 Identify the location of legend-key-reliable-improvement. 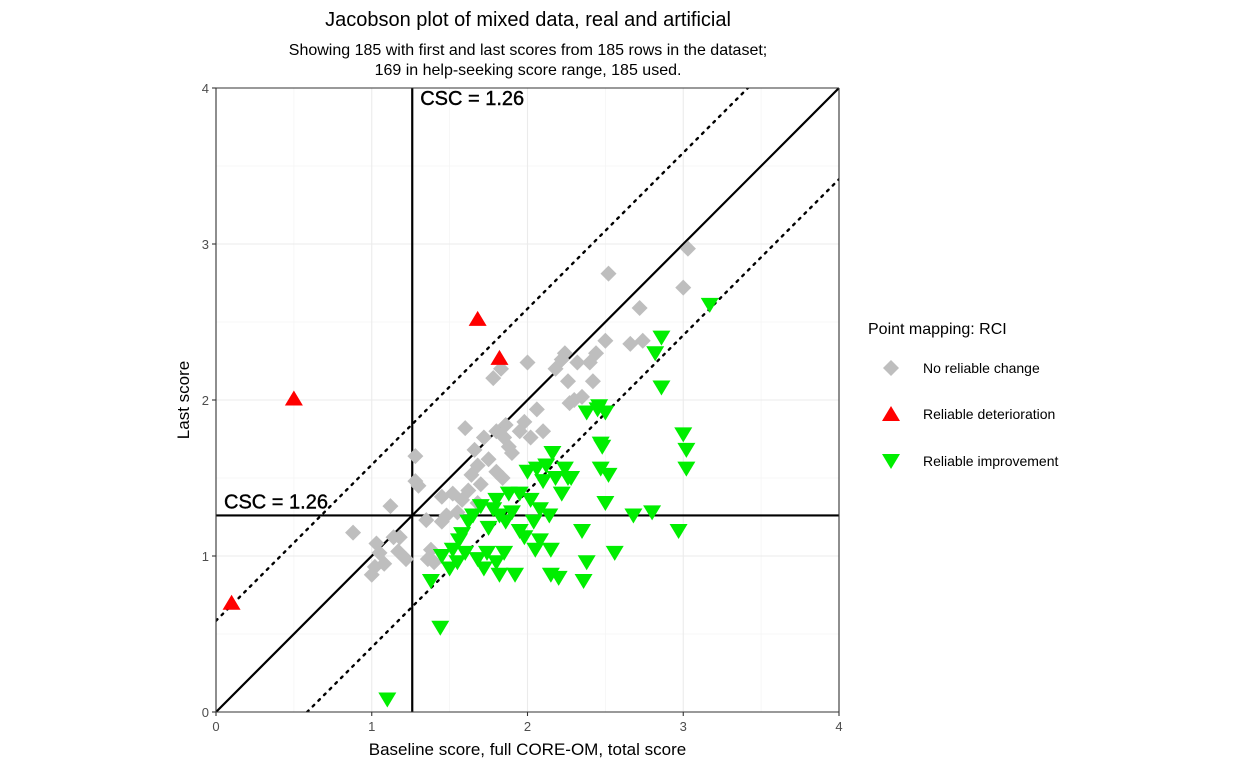
(891, 461).